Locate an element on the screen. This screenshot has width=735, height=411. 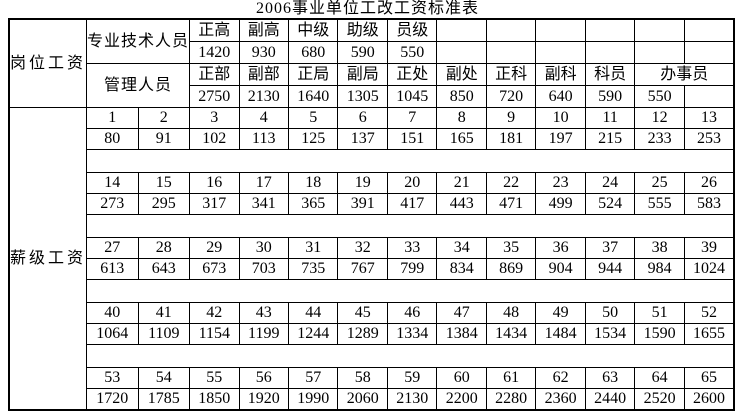
rank-value-cell: 2750 is located at coordinates (214, 96).